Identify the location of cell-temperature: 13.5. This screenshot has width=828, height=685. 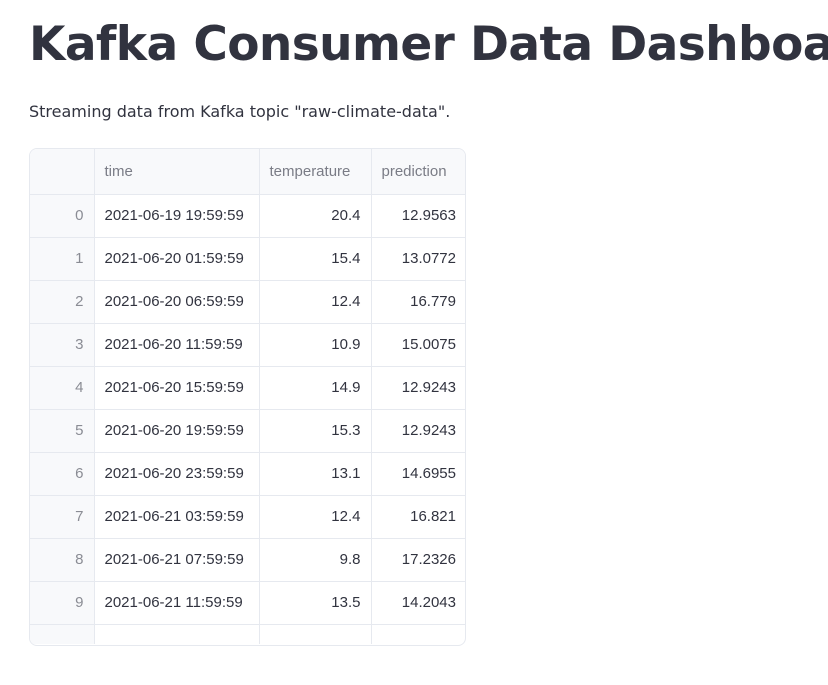
(315, 603).